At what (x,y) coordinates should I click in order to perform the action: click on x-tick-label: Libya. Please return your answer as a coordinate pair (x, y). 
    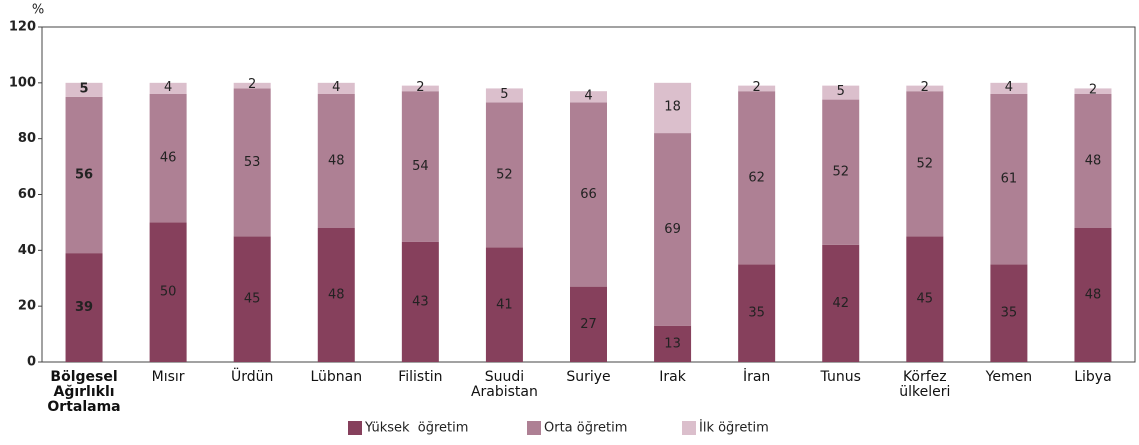
    Looking at the image, I should click on (1093, 377).